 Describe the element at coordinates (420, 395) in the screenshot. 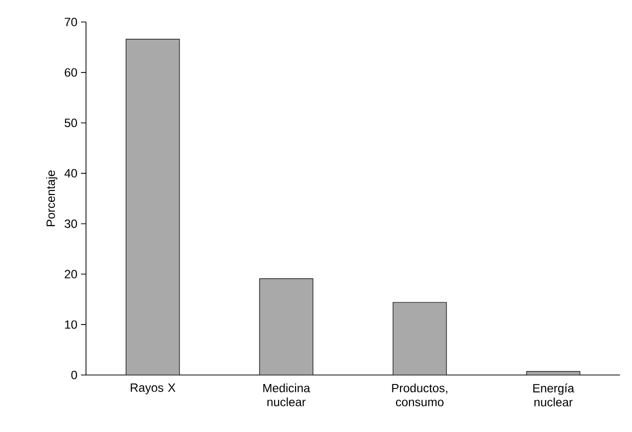

I see `x-tick-label: Productos, consumo` at that location.